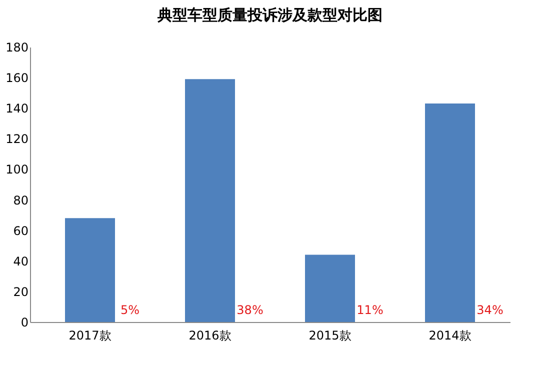 Image resolution: width=542 pixels, height=378 pixels. I want to click on annotation: 5%, so click(130, 310).